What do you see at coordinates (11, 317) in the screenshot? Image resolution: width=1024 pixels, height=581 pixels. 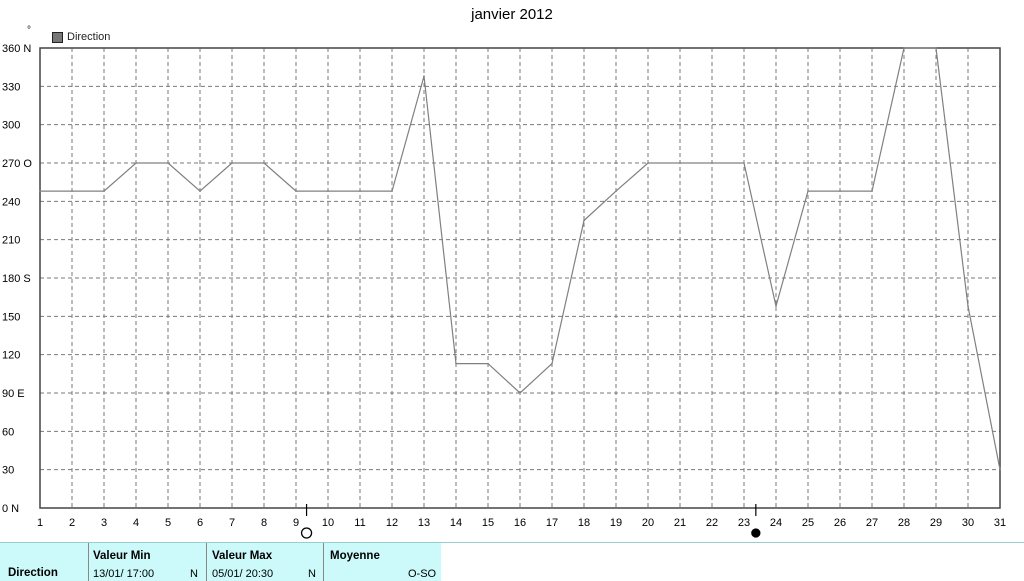 I see `y-tick-label: 150` at bounding box center [11, 317].